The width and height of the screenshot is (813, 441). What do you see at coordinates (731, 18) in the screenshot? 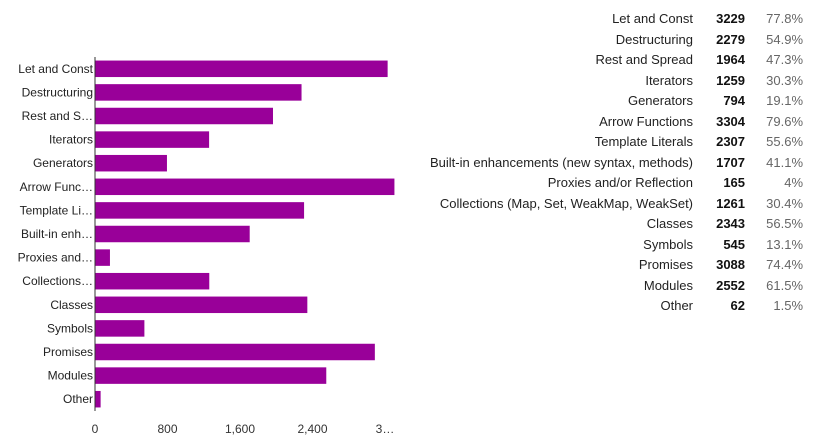
I see `row-count: 3229` at bounding box center [731, 18].